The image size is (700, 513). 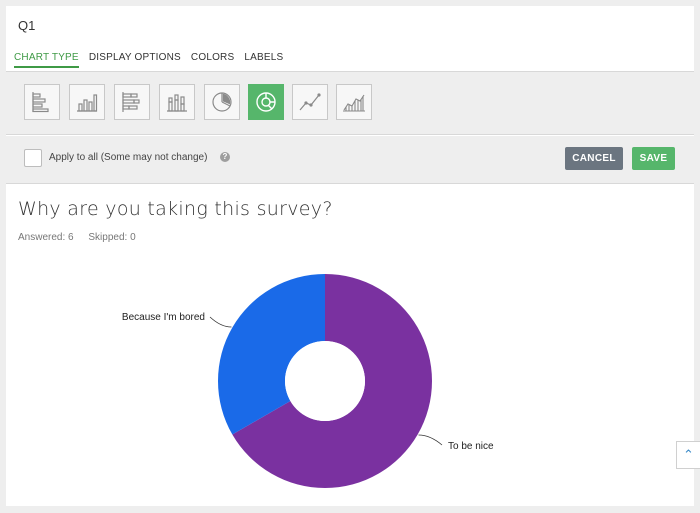 I want to click on pie-chart-button, so click(x=222, y=102).